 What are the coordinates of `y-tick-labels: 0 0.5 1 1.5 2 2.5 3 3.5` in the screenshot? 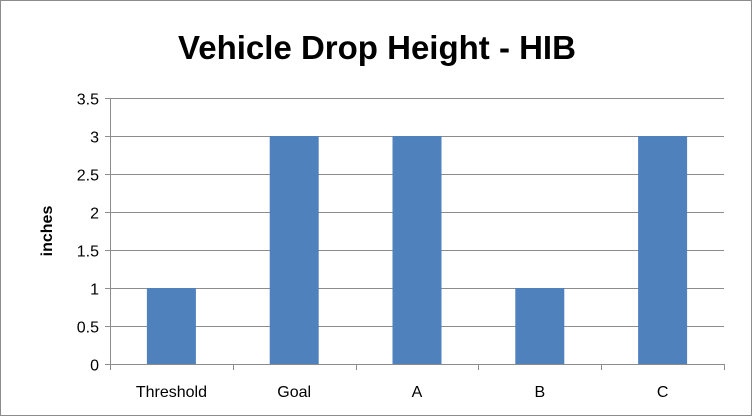 It's located at (88, 233).